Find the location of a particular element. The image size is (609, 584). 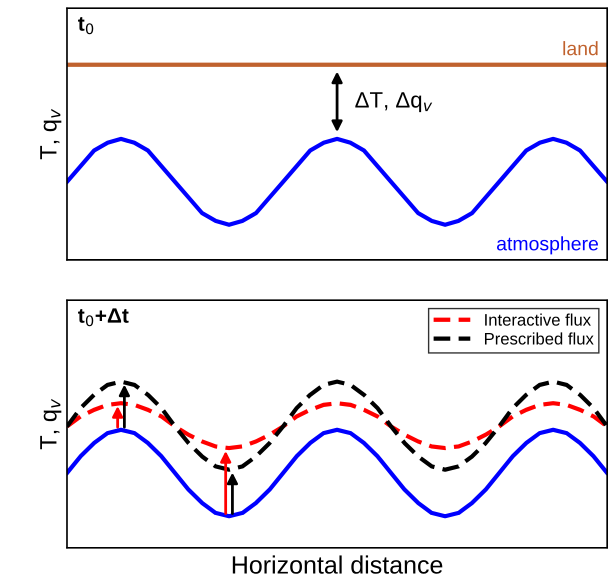

series-label: land is located at coordinates (580, 48).